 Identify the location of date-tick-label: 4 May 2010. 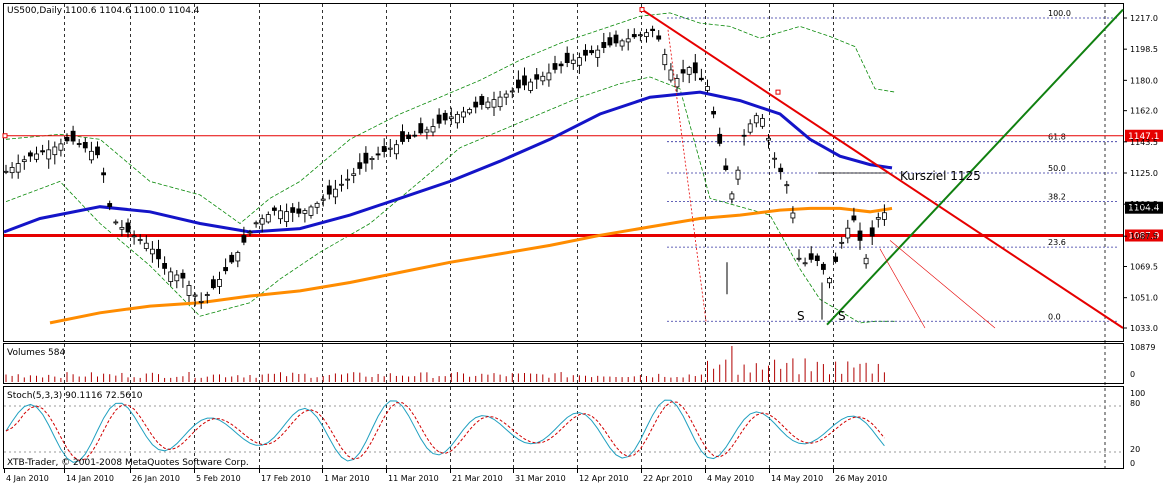
(730, 478).